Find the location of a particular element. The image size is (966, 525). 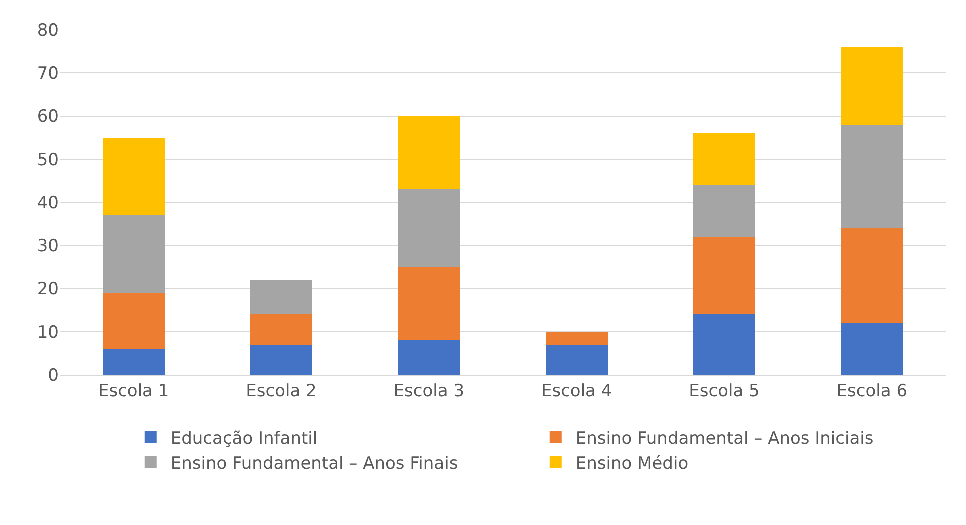

y-tick-label: 0 is located at coordinates (53, 376).